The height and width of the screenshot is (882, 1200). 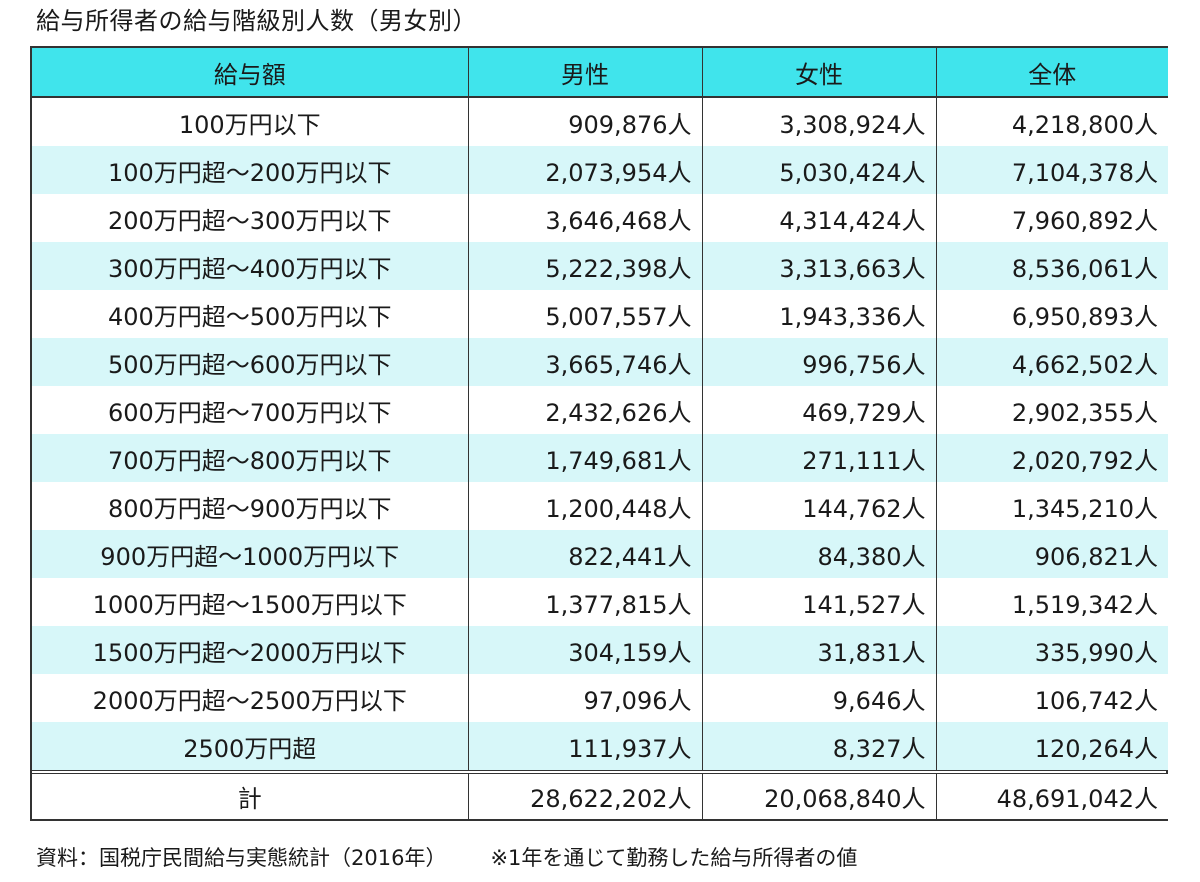 What do you see at coordinates (584, 121) in the screenshot?
I see `cell-male: 909,876人` at bounding box center [584, 121].